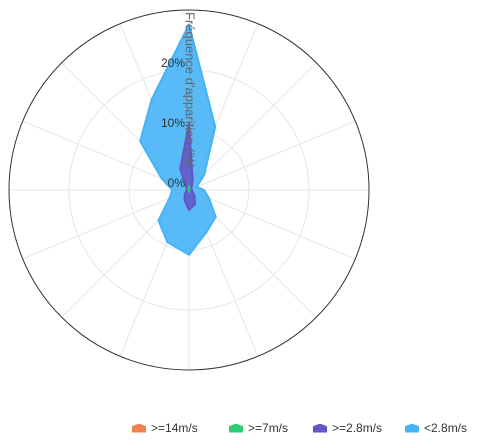  What do you see at coordinates (174, 428) in the screenshot?
I see `legend-label: >=14m/s` at bounding box center [174, 428].